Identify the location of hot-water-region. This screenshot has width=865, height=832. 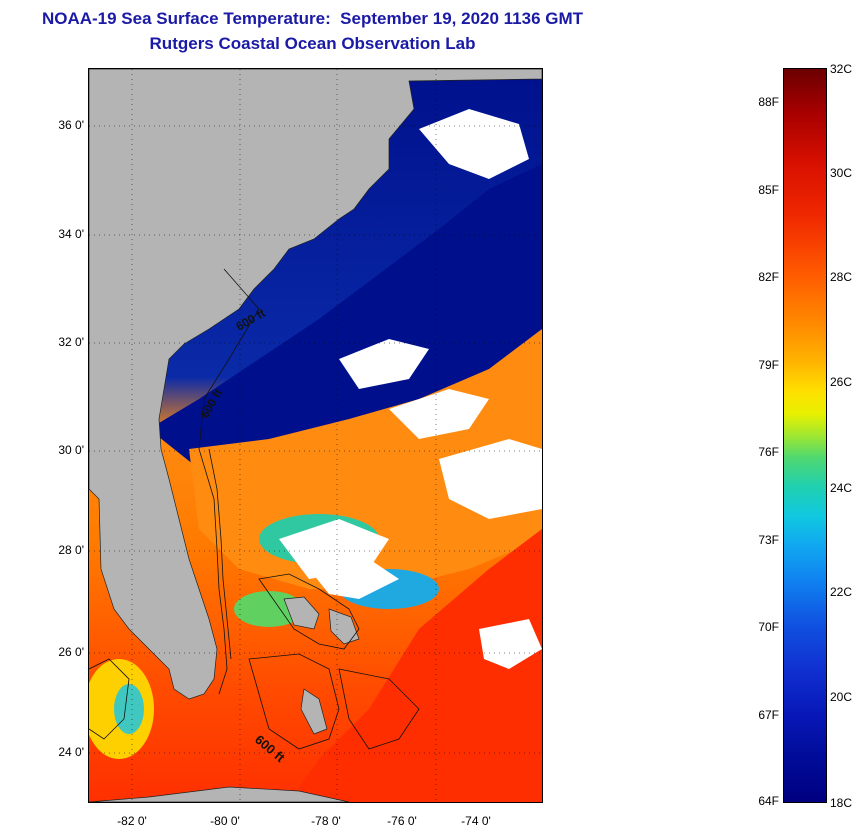
(415, 665).